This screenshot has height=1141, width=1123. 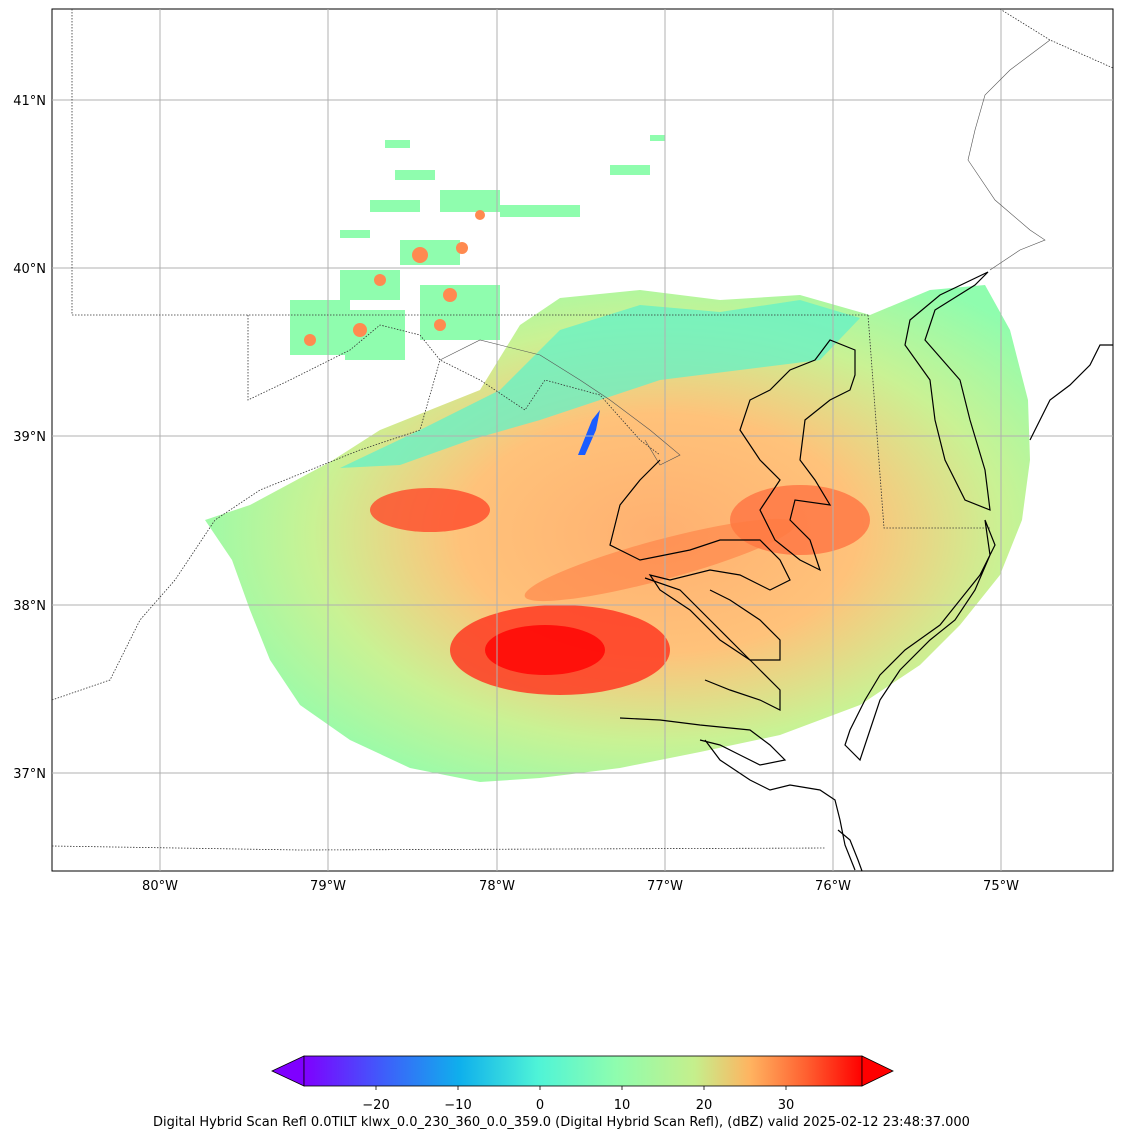 What do you see at coordinates (700, 560) in the screenshot?
I see `coast-potomac-estuary` at bounding box center [700, 560].